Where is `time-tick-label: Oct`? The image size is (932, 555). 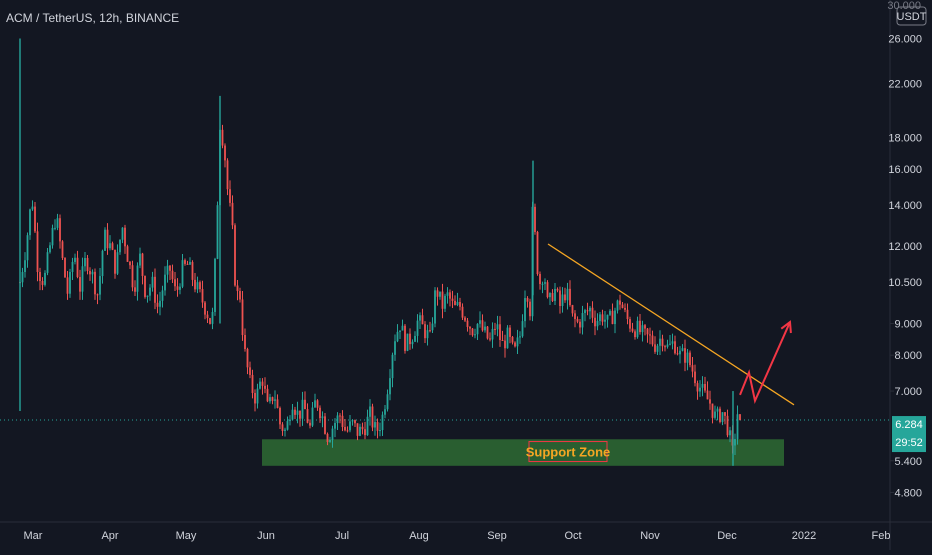 time-tick-label: Oct is located at coordinates (572, 536).